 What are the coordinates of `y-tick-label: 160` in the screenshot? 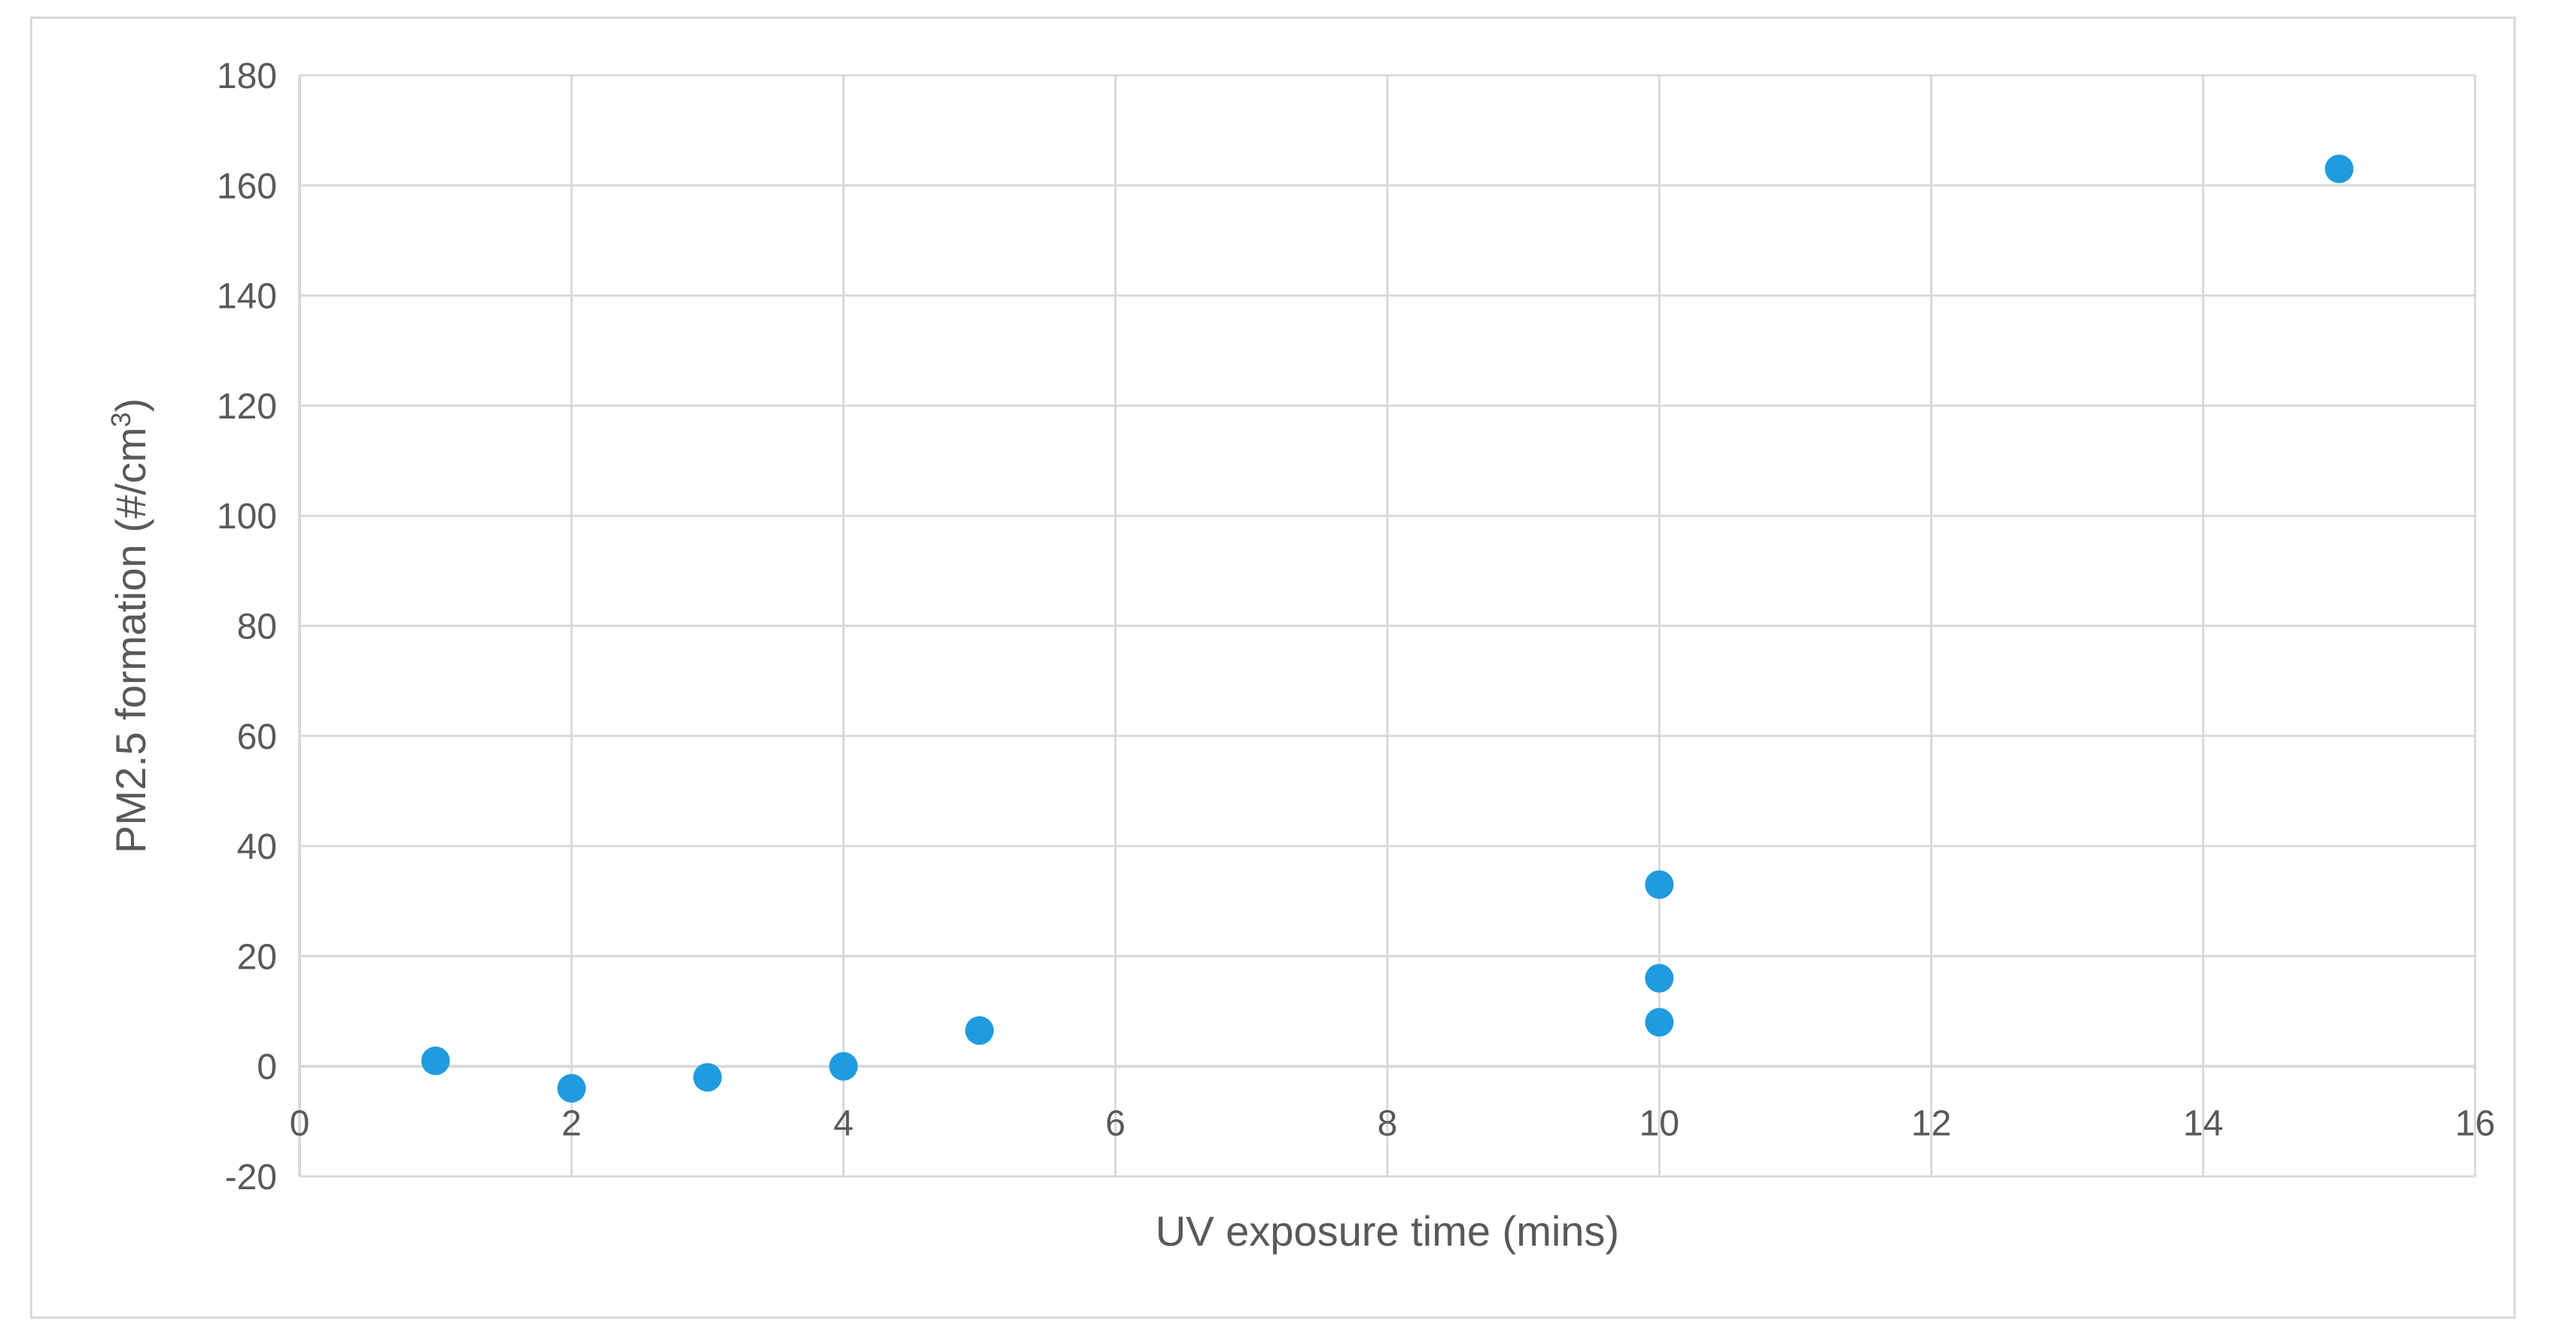 It's located at (247, 186).